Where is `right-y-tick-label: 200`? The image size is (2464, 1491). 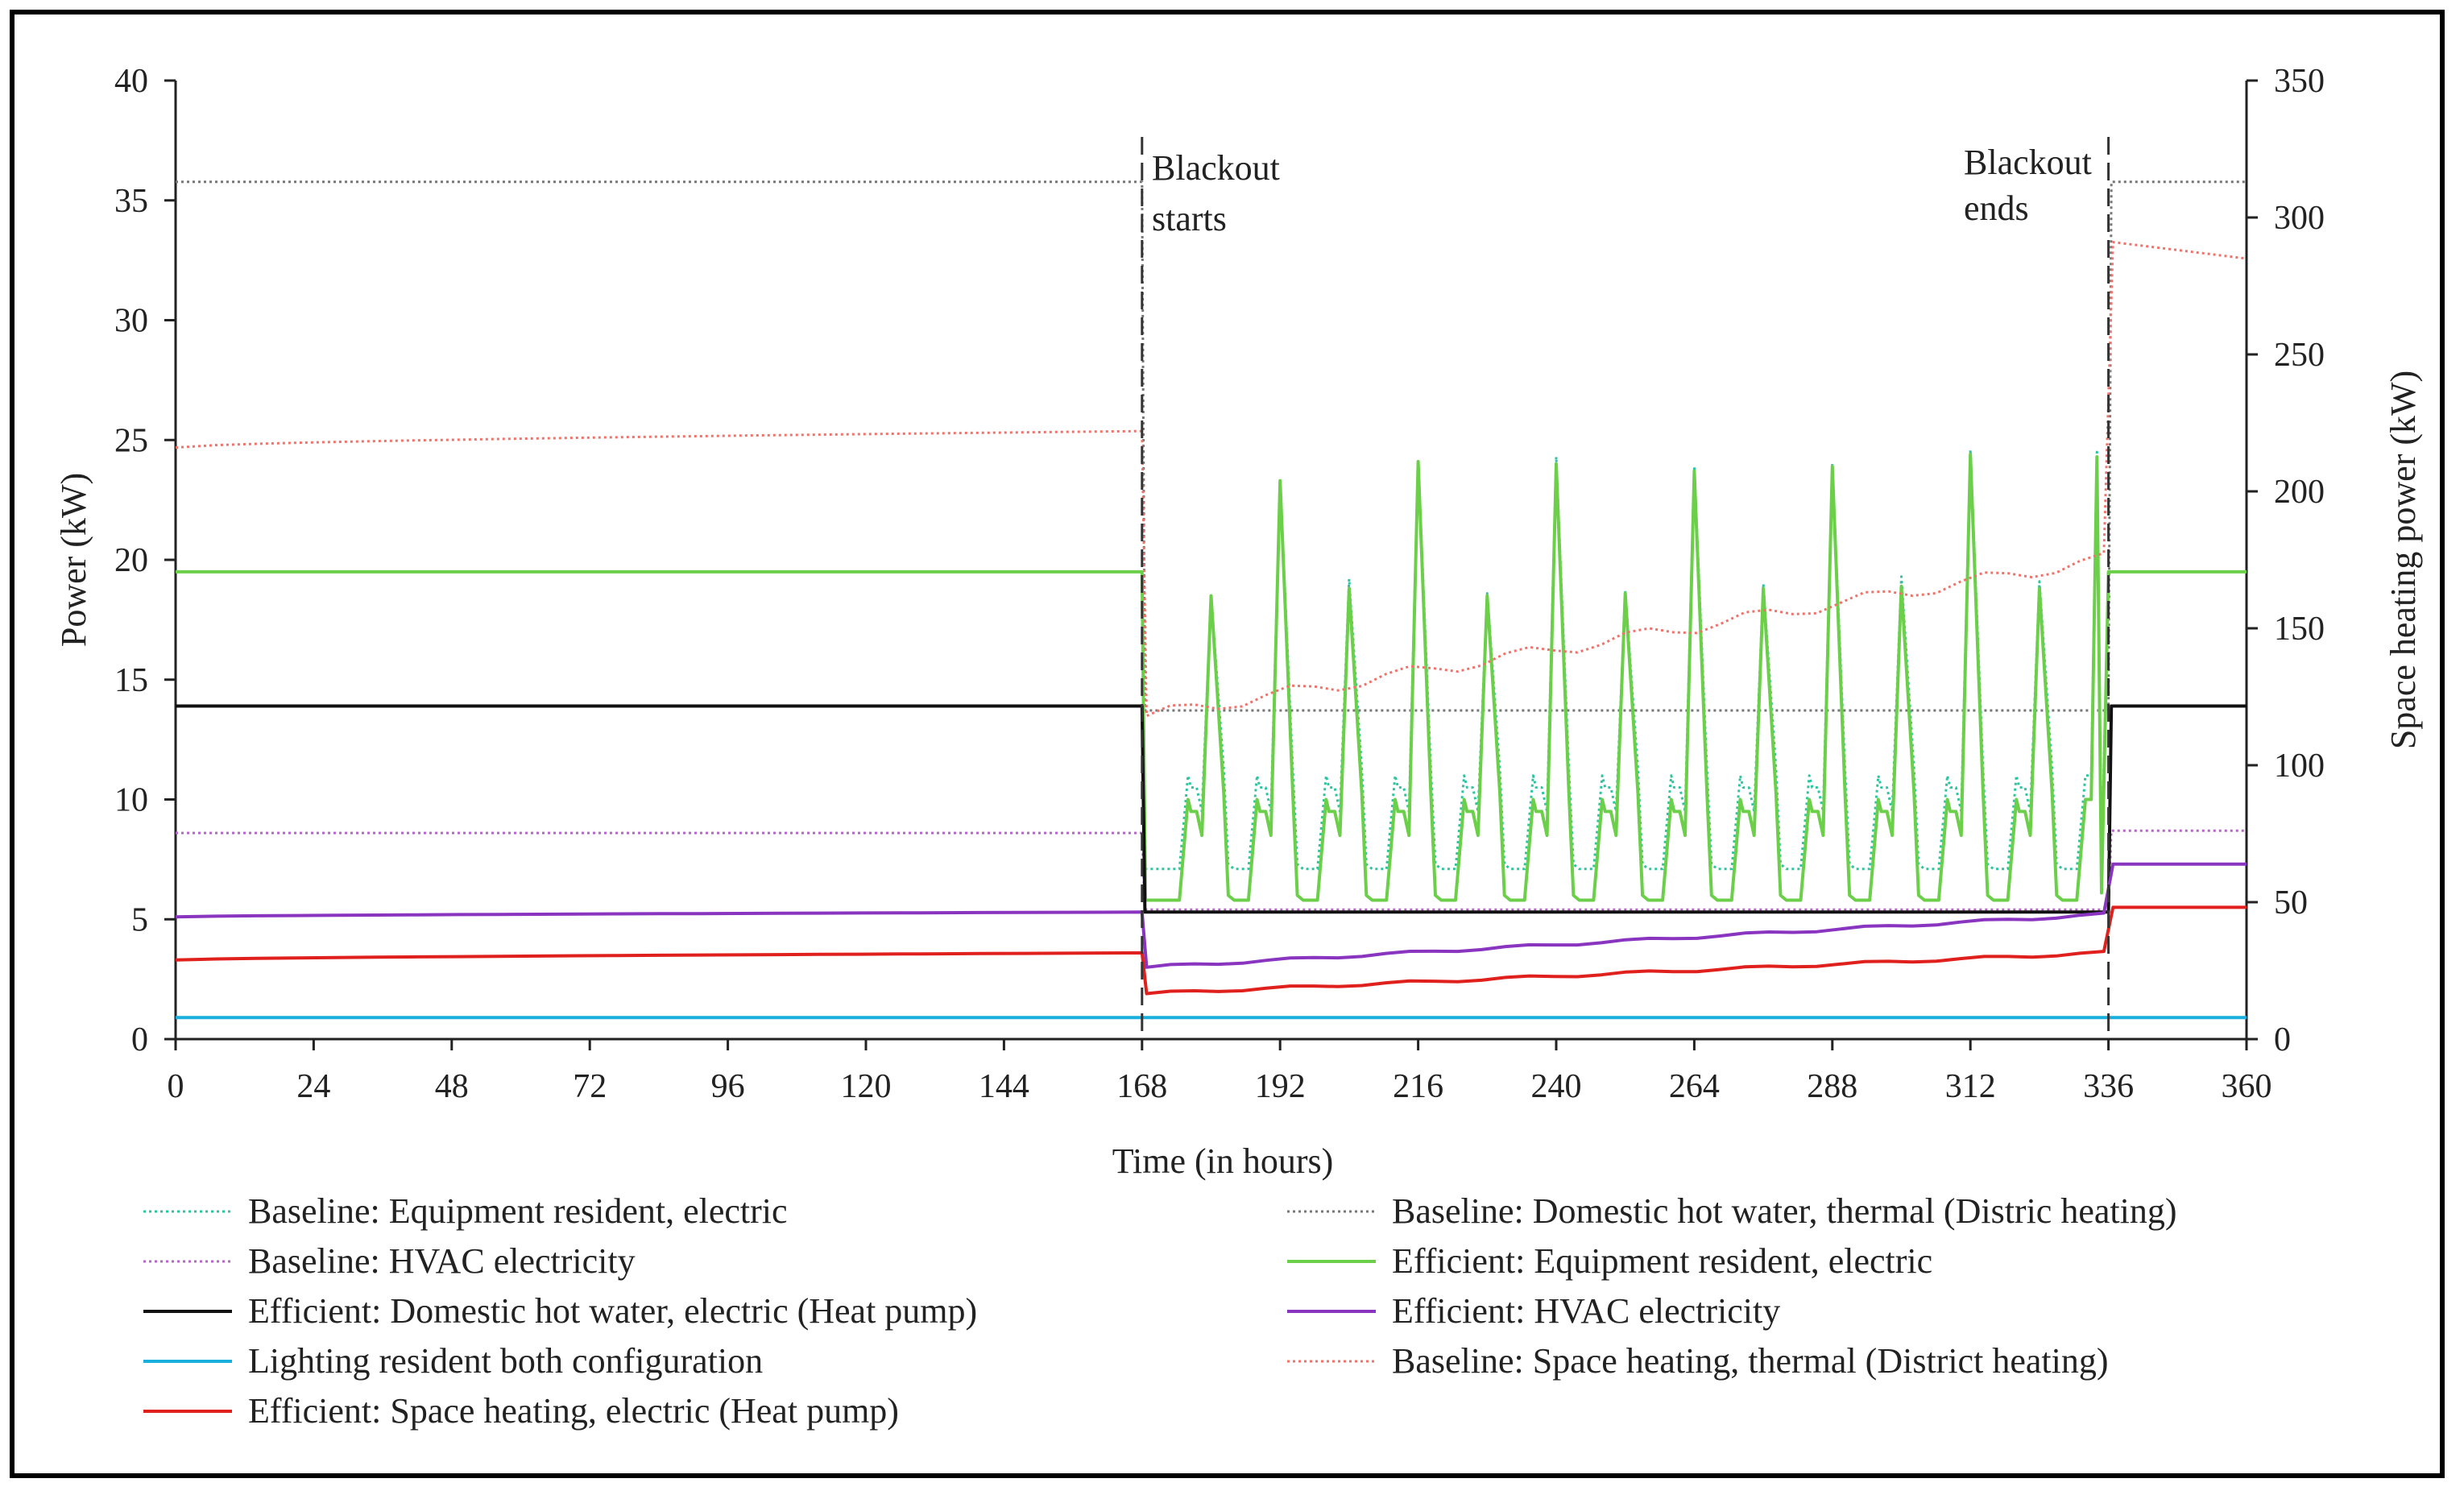 right-y-tick-label: 200 is located at coordinates (2299, 492).